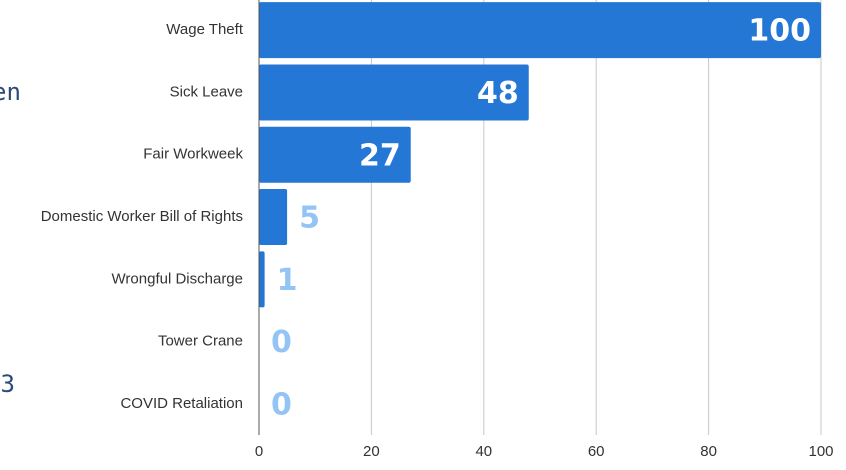 The image size is (846, 470). What do you see at coordinates (177, 278) in the screenshot?
I see `y-tick-label: Wrongful Discharge` at bounding box center [177, 278].